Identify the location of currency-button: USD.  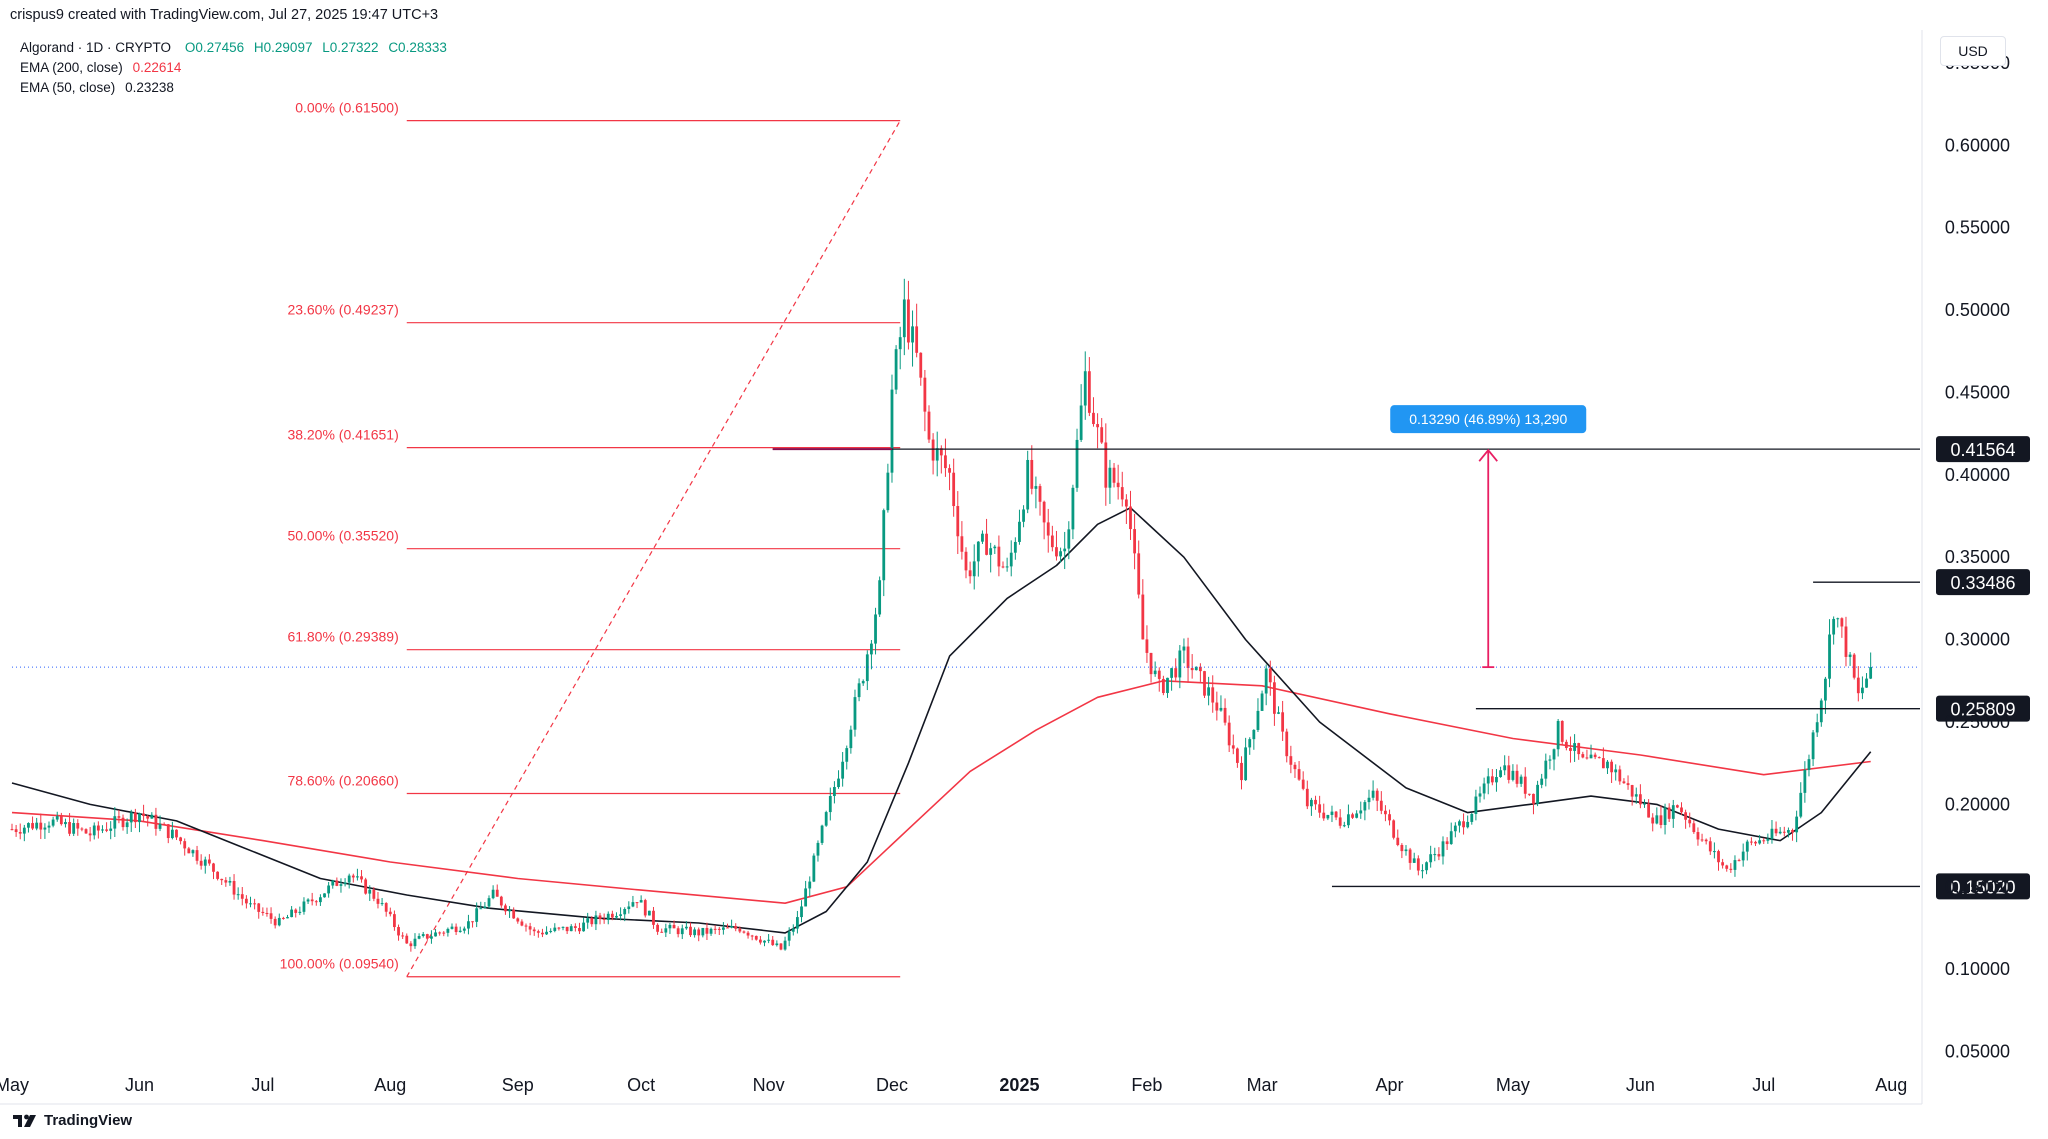
(1973, 51).